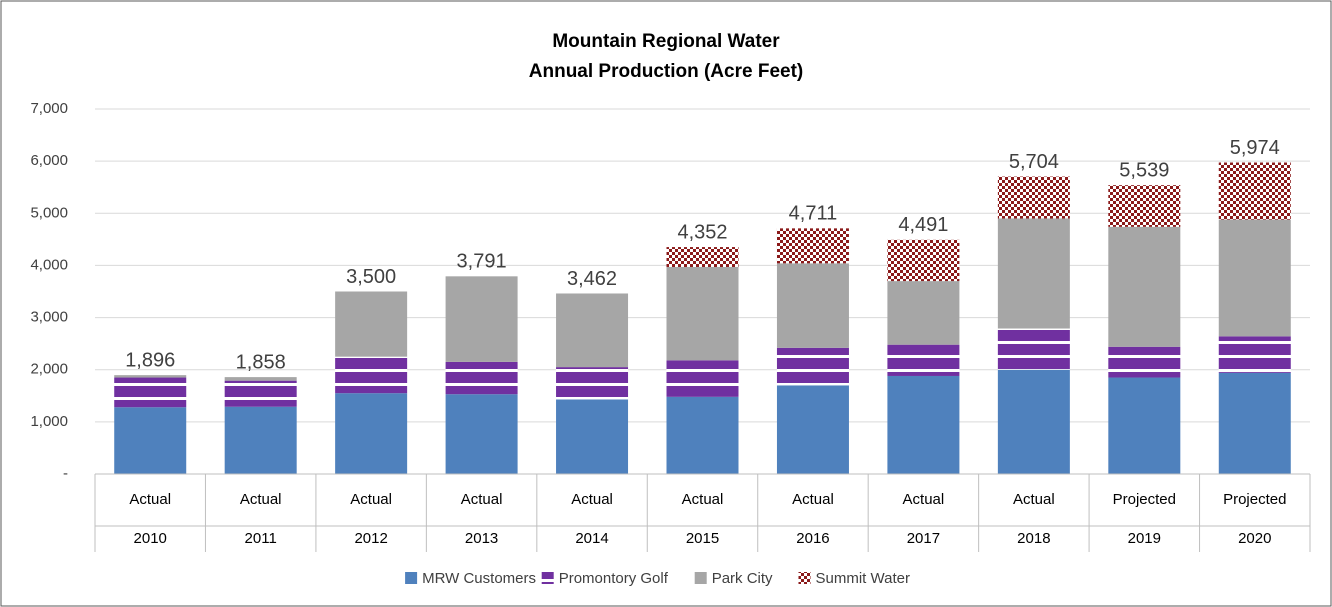 The image size is (1332, 607). Describe the element at coordinates (1144, 170) in the screenshot. I see `total-label: 5,539` at that location.